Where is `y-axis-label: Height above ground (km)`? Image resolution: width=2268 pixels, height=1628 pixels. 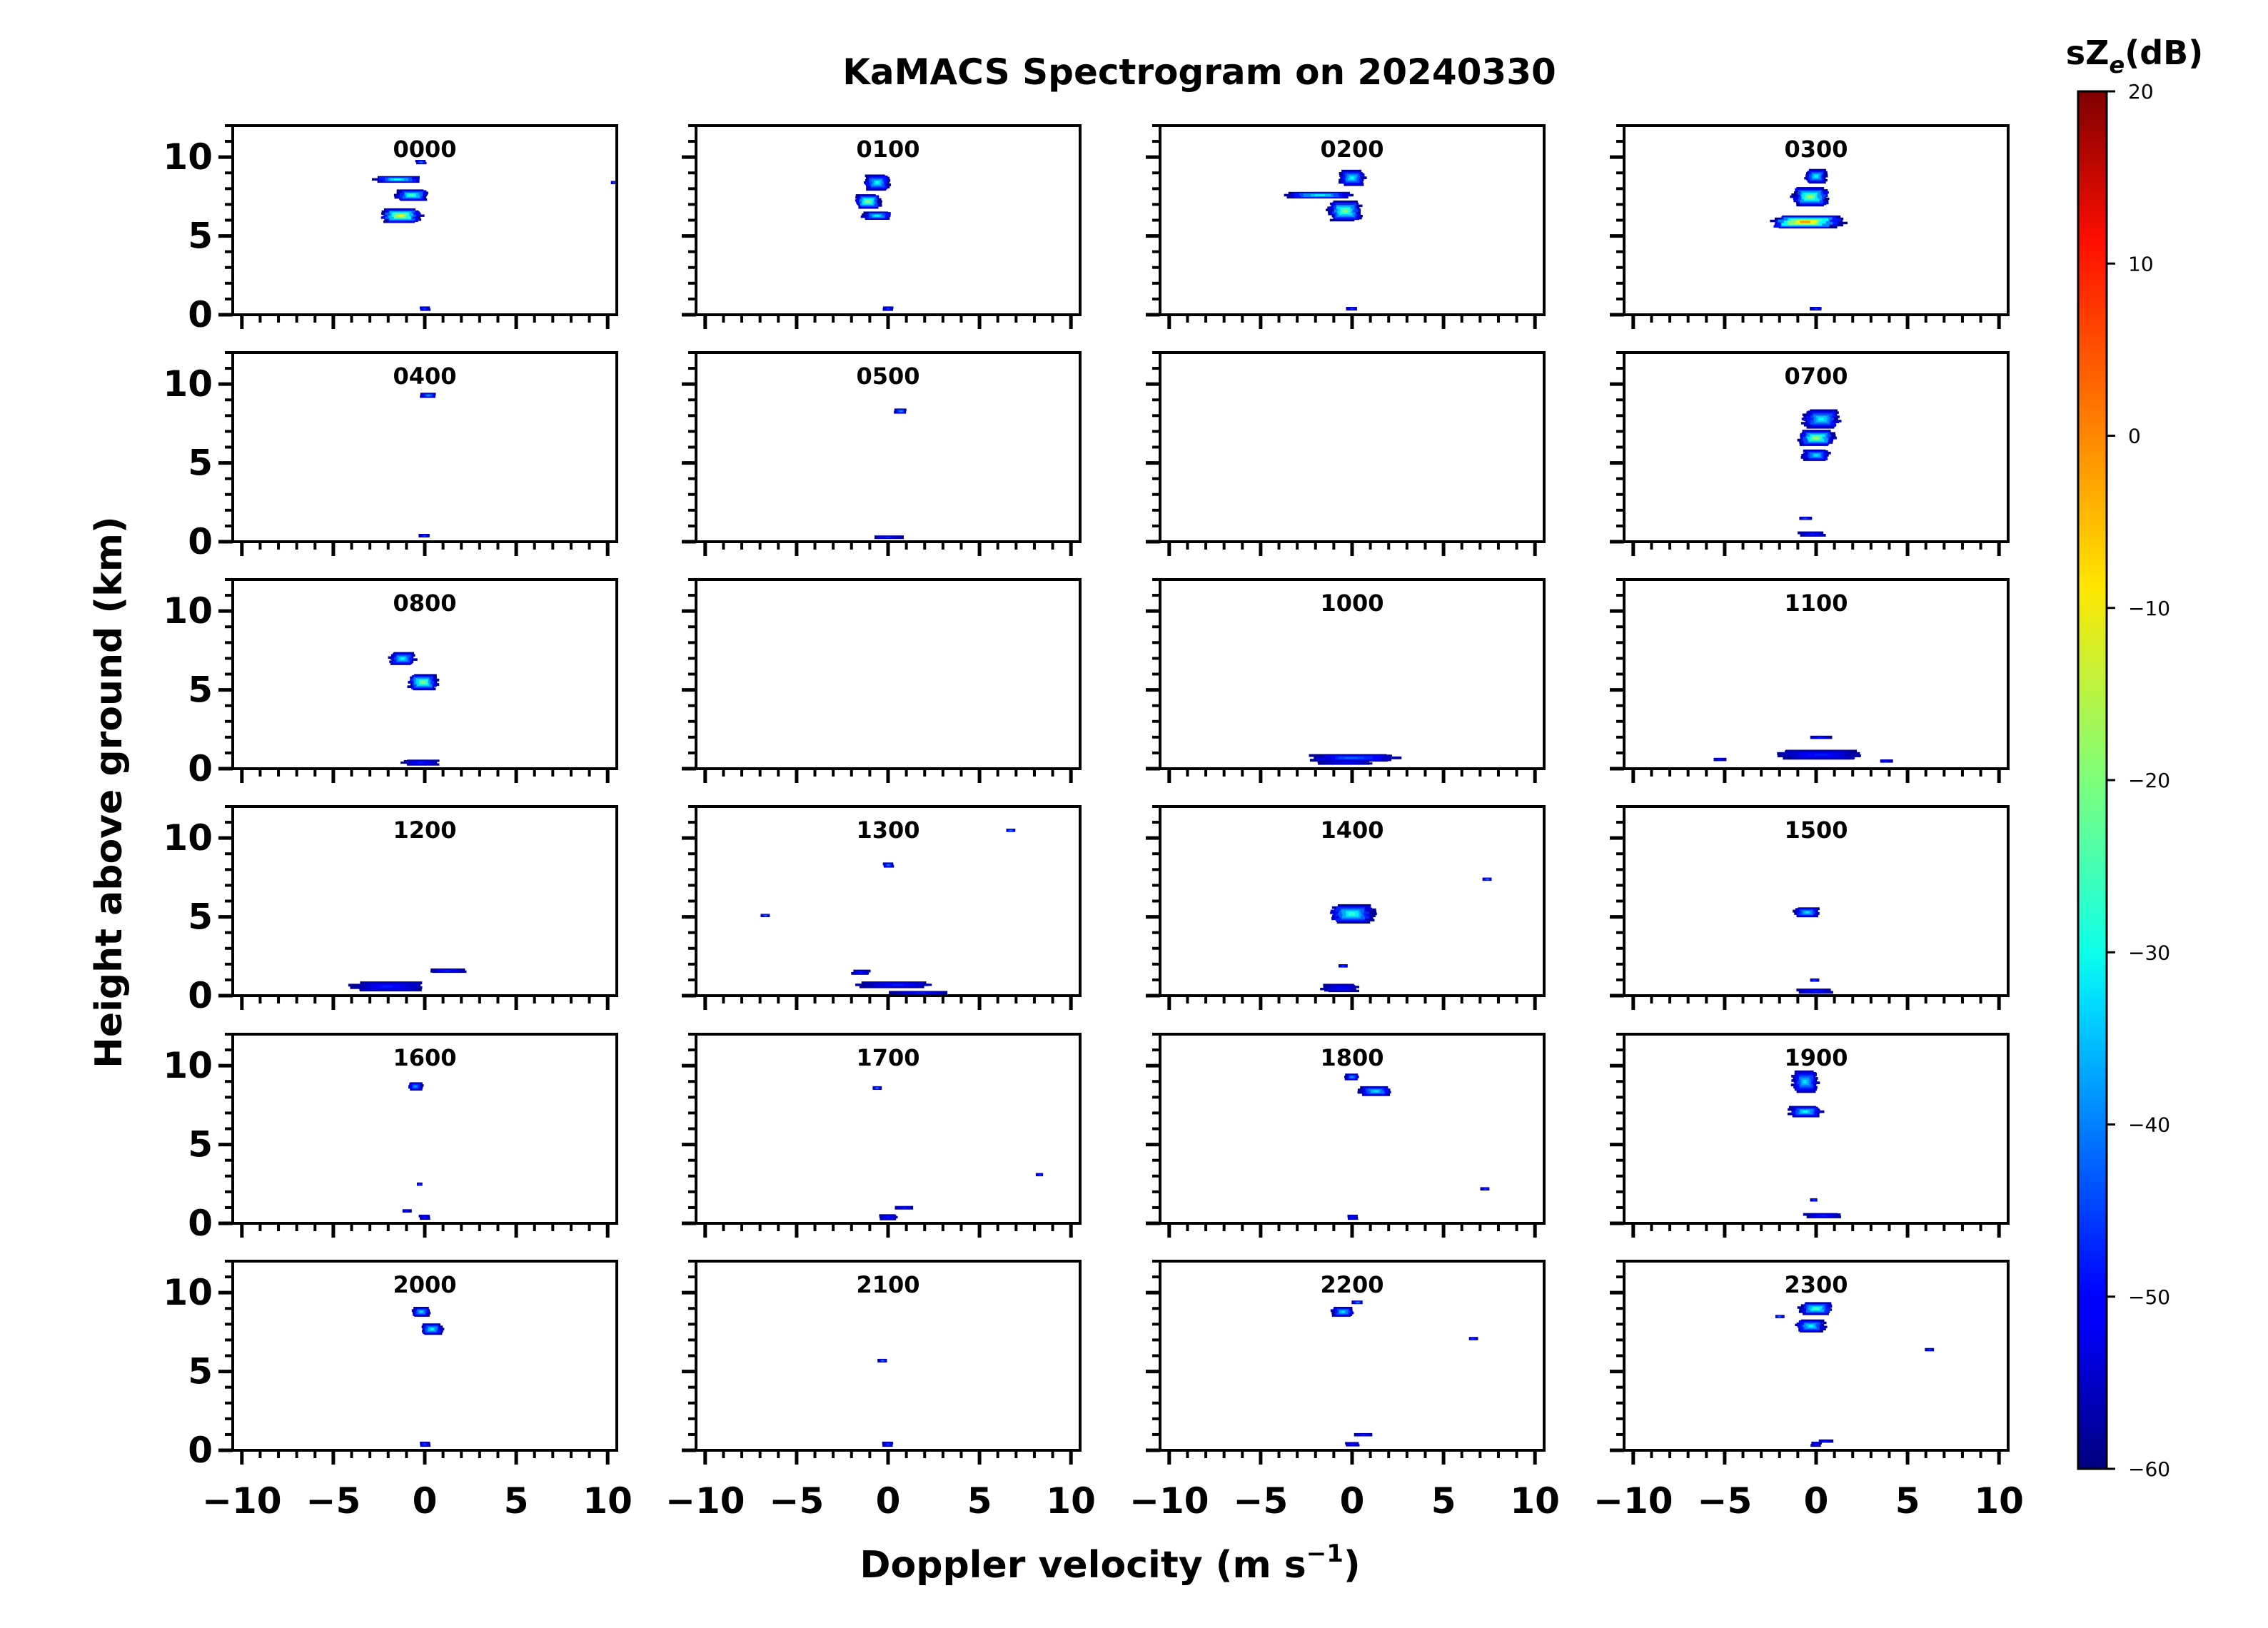
y-axis-label: Height above ground (km) is located at coordinates (109, 792).